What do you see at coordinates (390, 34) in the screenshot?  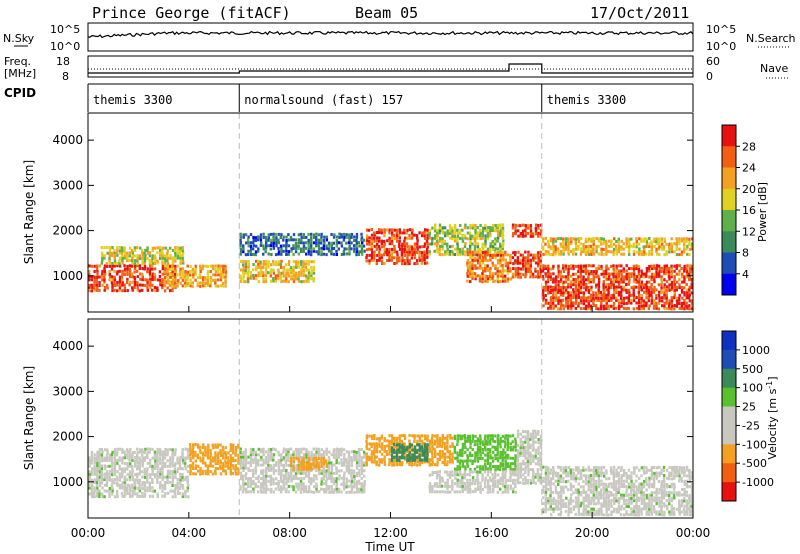 I see `nsky-trace` at bounding box center [390, 34].